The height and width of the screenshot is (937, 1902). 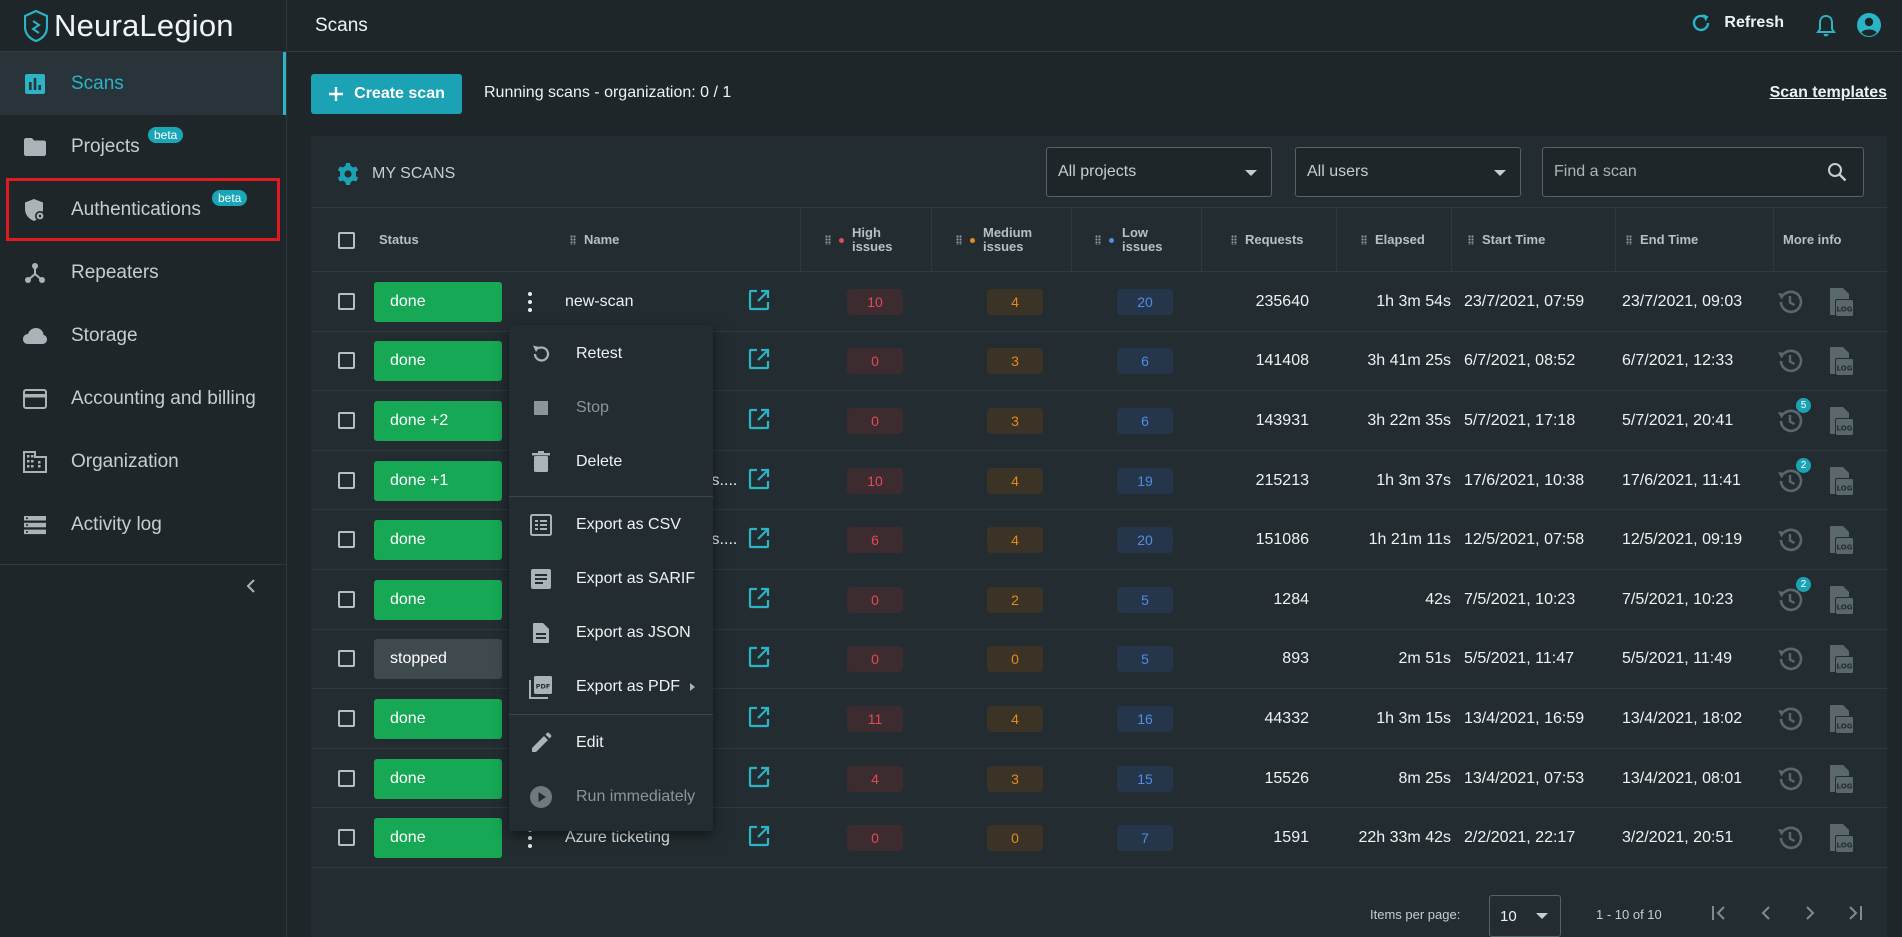 I want to click on low-issues-count: 5, so click(x=1145, y=659).